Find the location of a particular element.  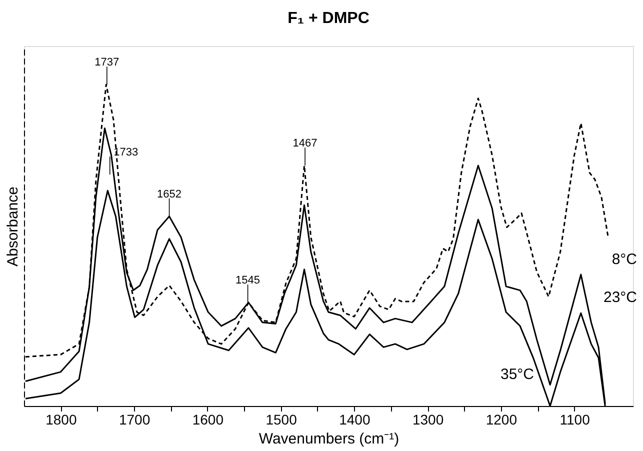

series-label: 35°C is located at coordinates (517, 374).